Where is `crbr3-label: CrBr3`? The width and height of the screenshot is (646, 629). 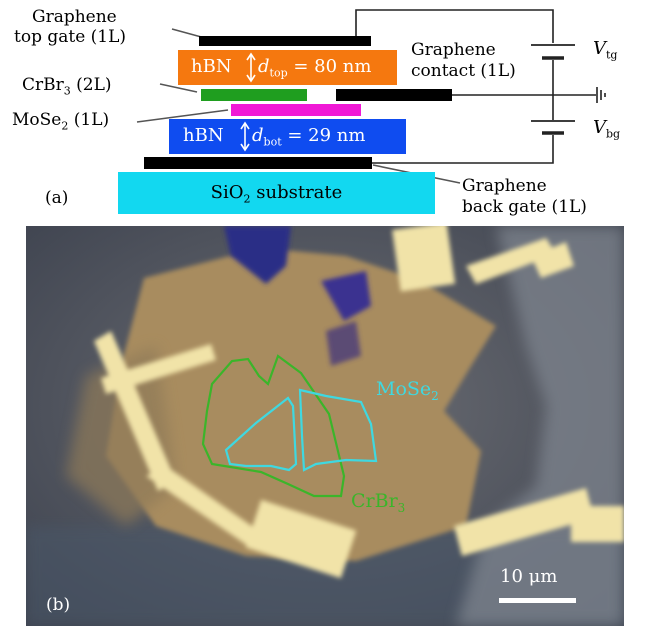
crbr3-label: CrBr3 is located at coordinates (378, 502).